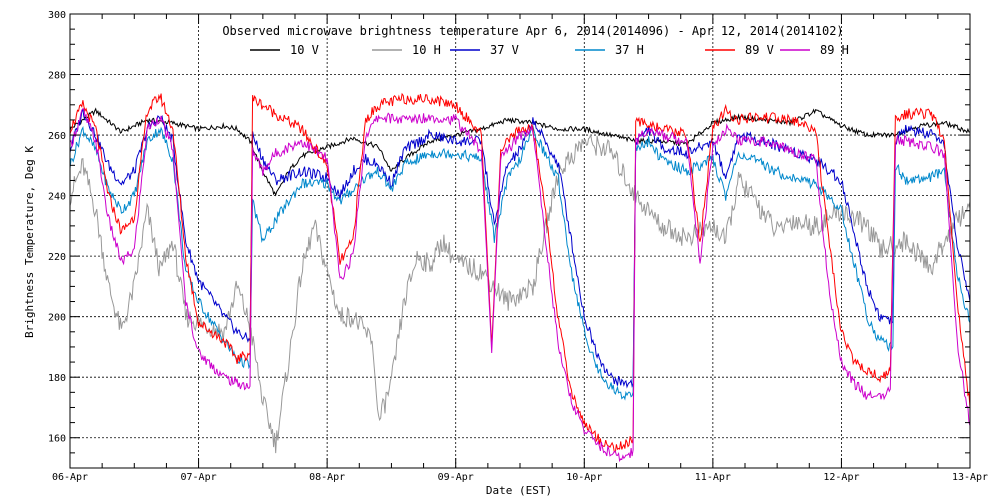  Describe the element at coordinates (57, 76) in the screenshot. I see `y-tick-label: 280` at that location.